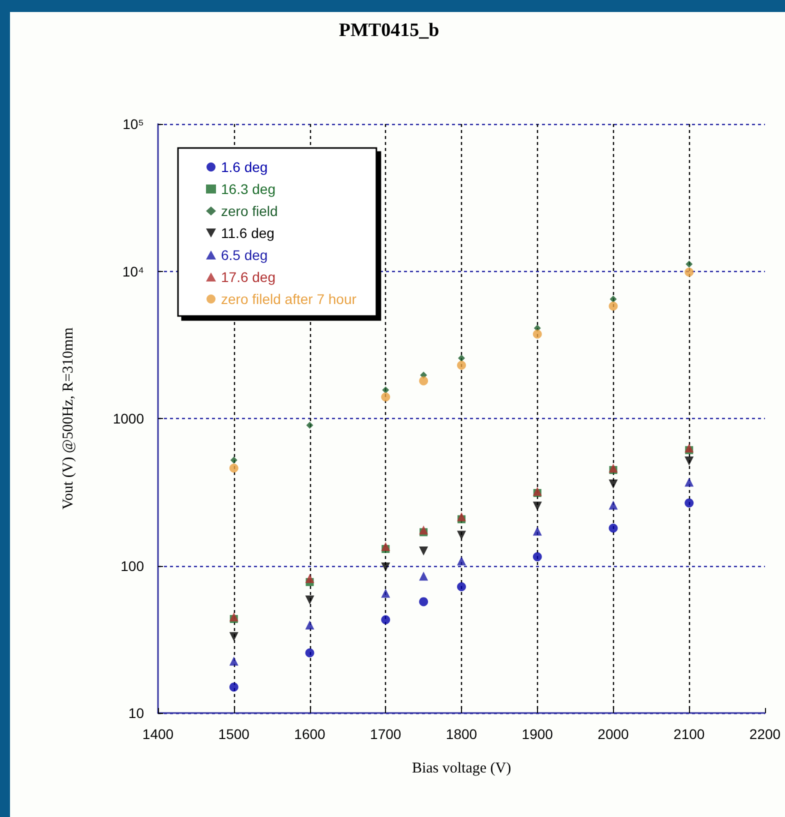 The height and width of the screenshot is (817, 785). Describe the element at coordinates (128, 418) in the screenshot. I see `y-tick-label: 1000` at that location.